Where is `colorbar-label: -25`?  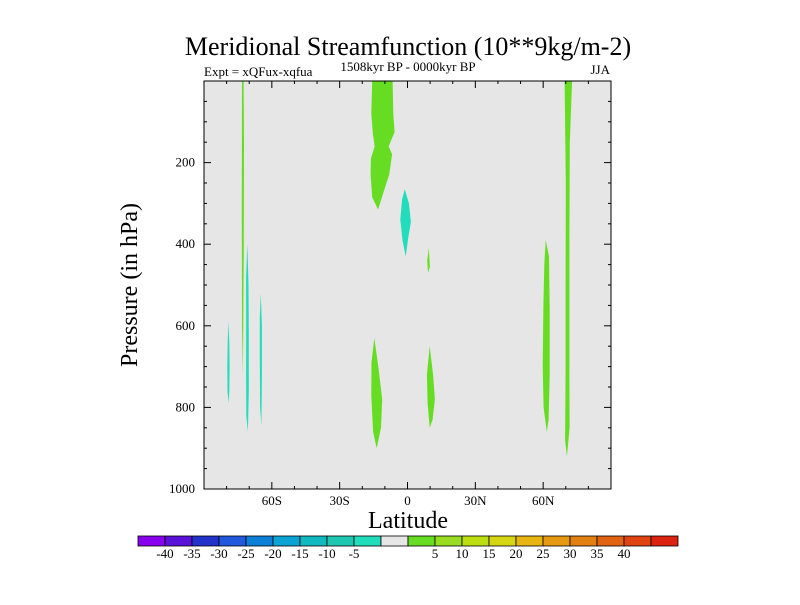
colorbar-label: -25 is located at coordinates (245, 553).